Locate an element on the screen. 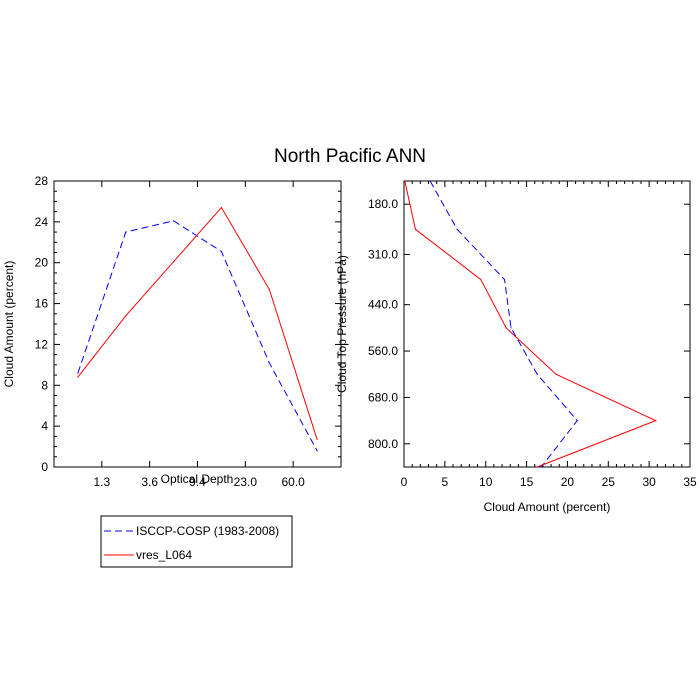 The height and width of the screenshot is (700, 700). left-y-tick-label: 24 is located at coordinates (42, 222).